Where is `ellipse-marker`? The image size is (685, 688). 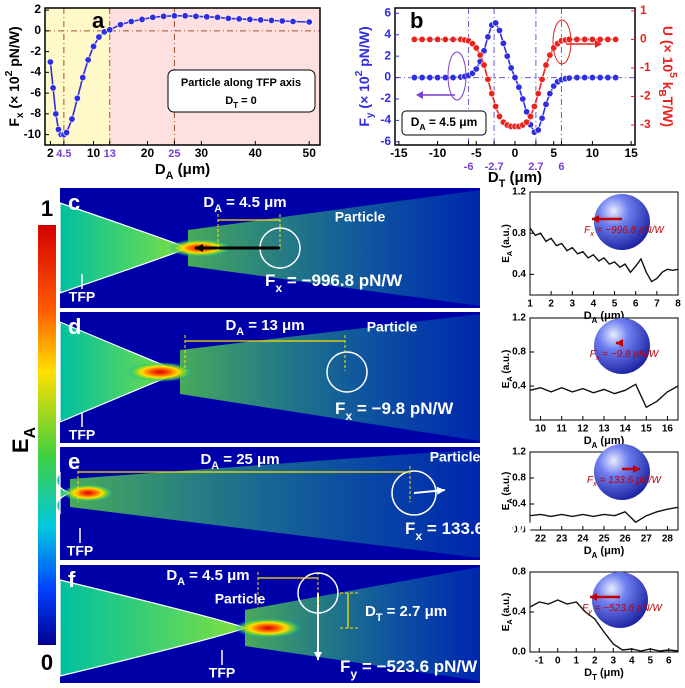 ellipse-marker is located at coordinates (562, 42).